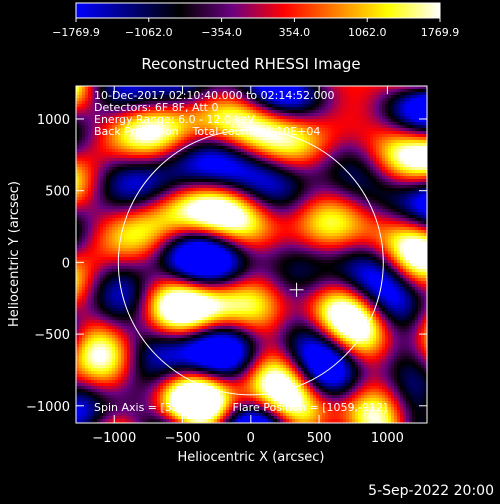  I want to click on footer-timestamp: 5-Sep-2022 20:00, so click(431, 491).